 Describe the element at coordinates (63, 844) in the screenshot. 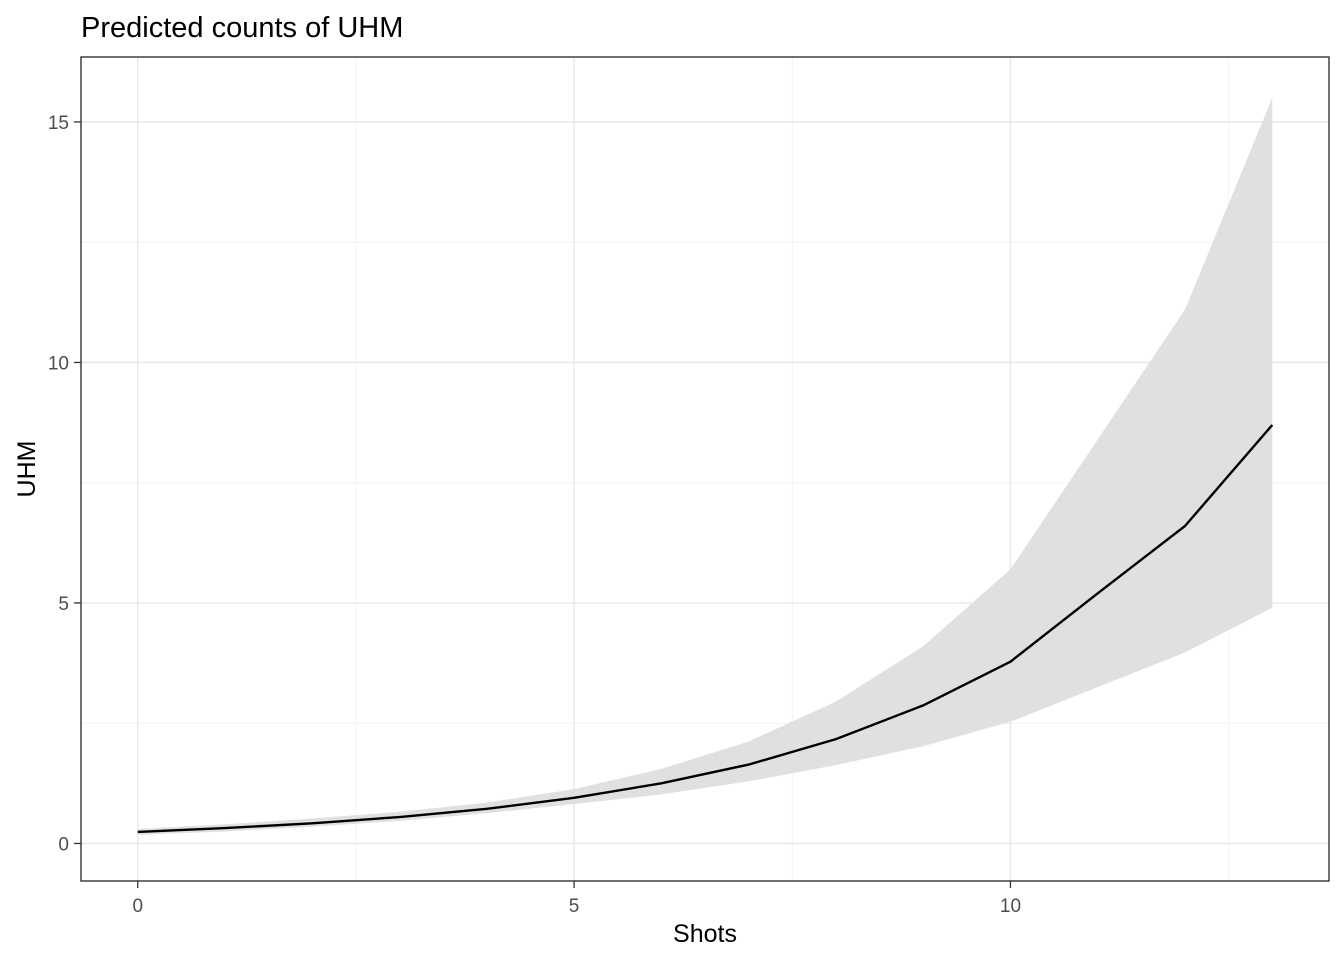

I see `y-tick-label-0: 0` at that location.